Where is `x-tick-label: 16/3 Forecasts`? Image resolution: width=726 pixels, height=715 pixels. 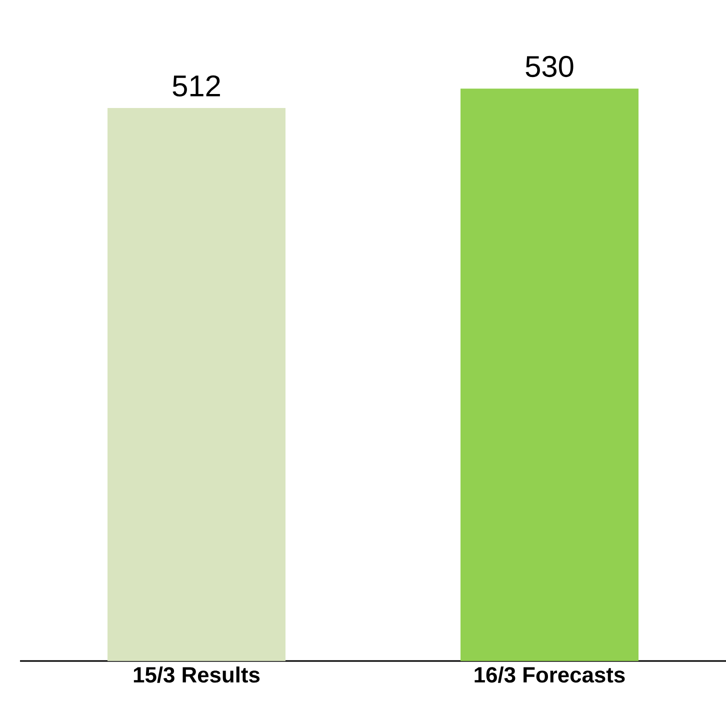 x-tick-label: 16/3 Forecasts is located at coordinates (549, 674).